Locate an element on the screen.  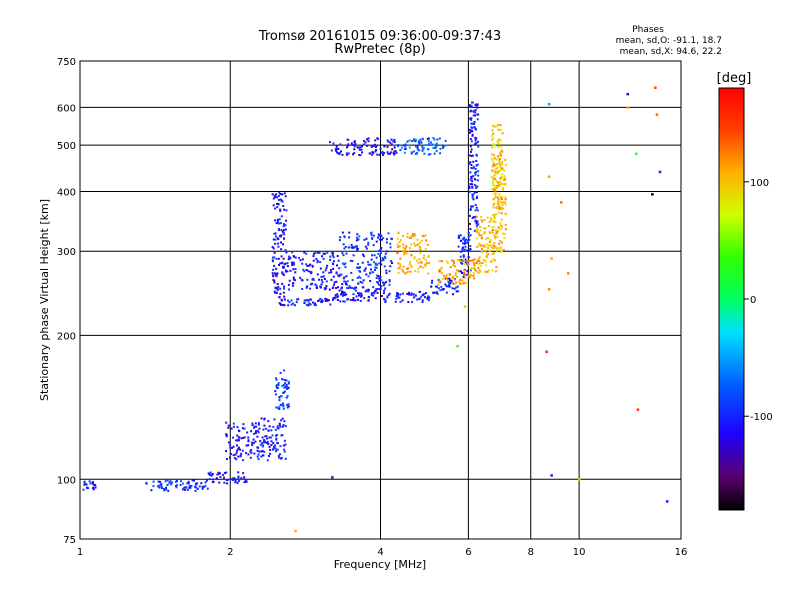
x-tick-label: 8 is located at coordinates (531, 552).